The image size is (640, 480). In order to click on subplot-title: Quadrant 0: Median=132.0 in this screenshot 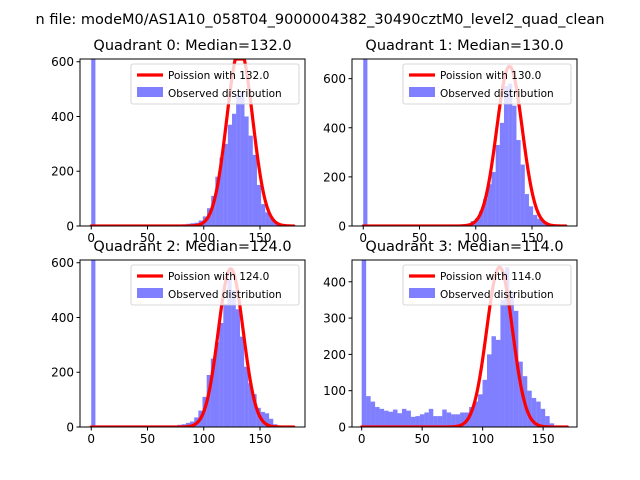, I will do `click(192, 46)`.